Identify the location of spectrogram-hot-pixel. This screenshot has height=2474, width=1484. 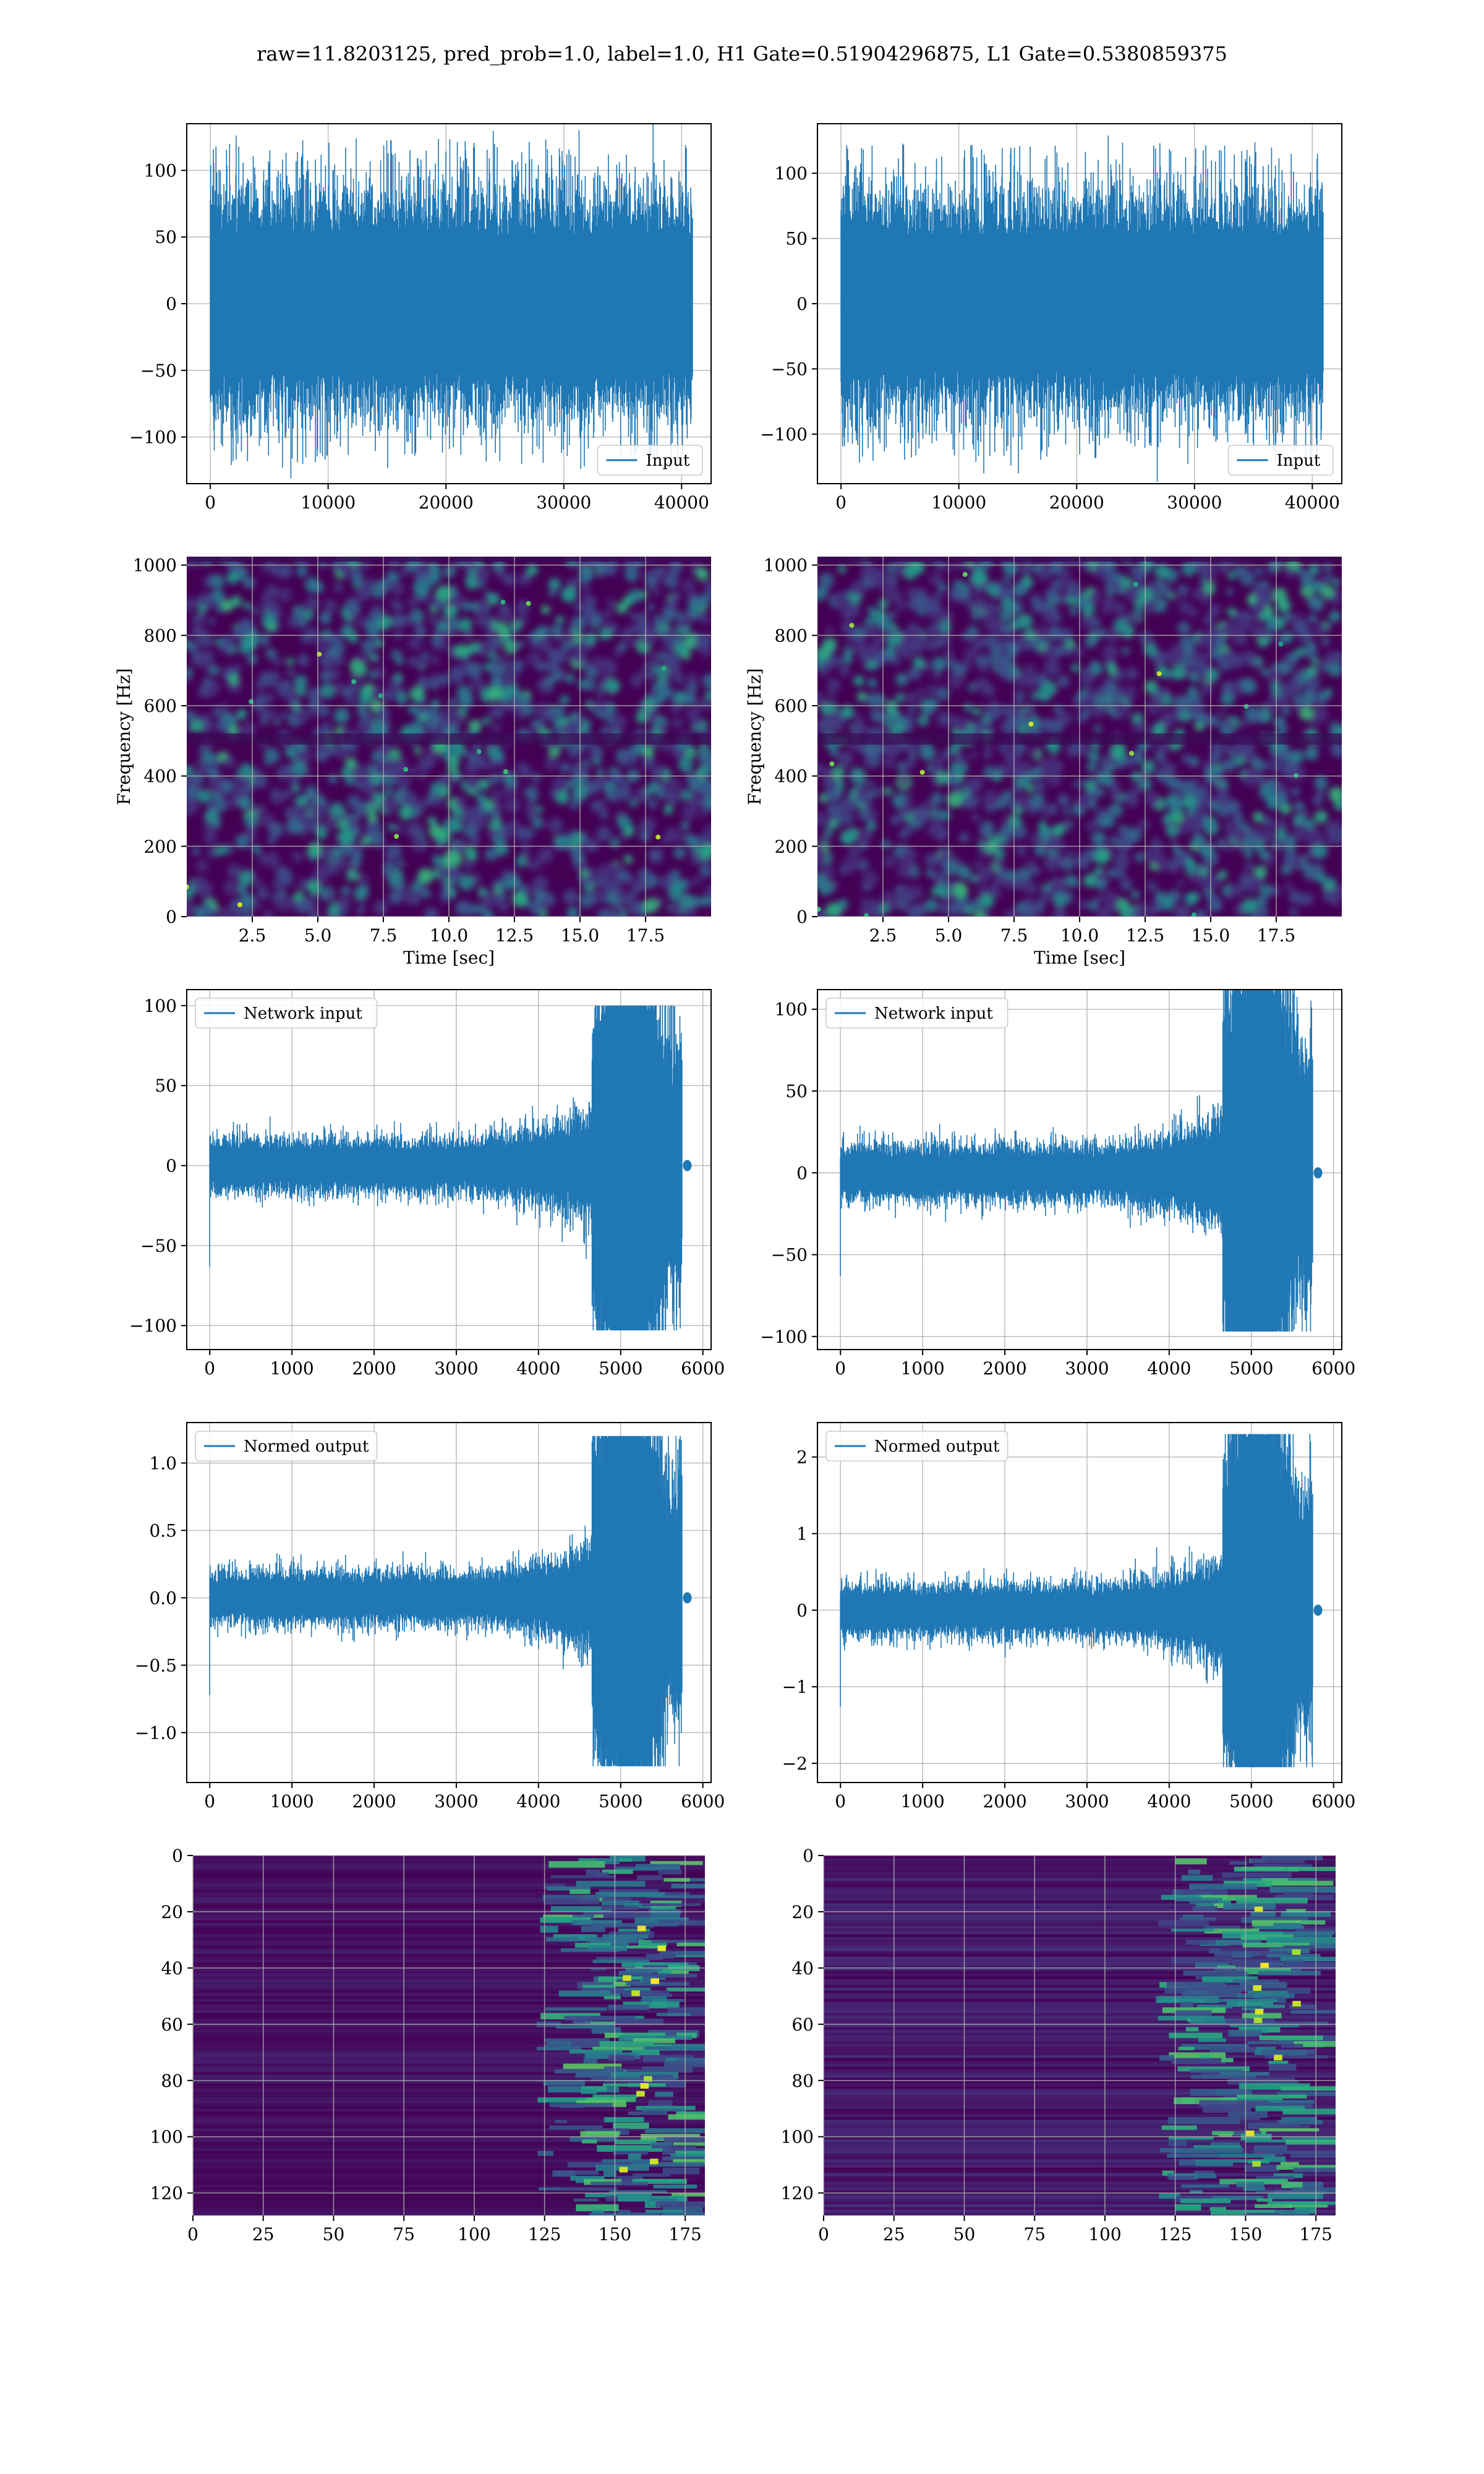
(251, 701).